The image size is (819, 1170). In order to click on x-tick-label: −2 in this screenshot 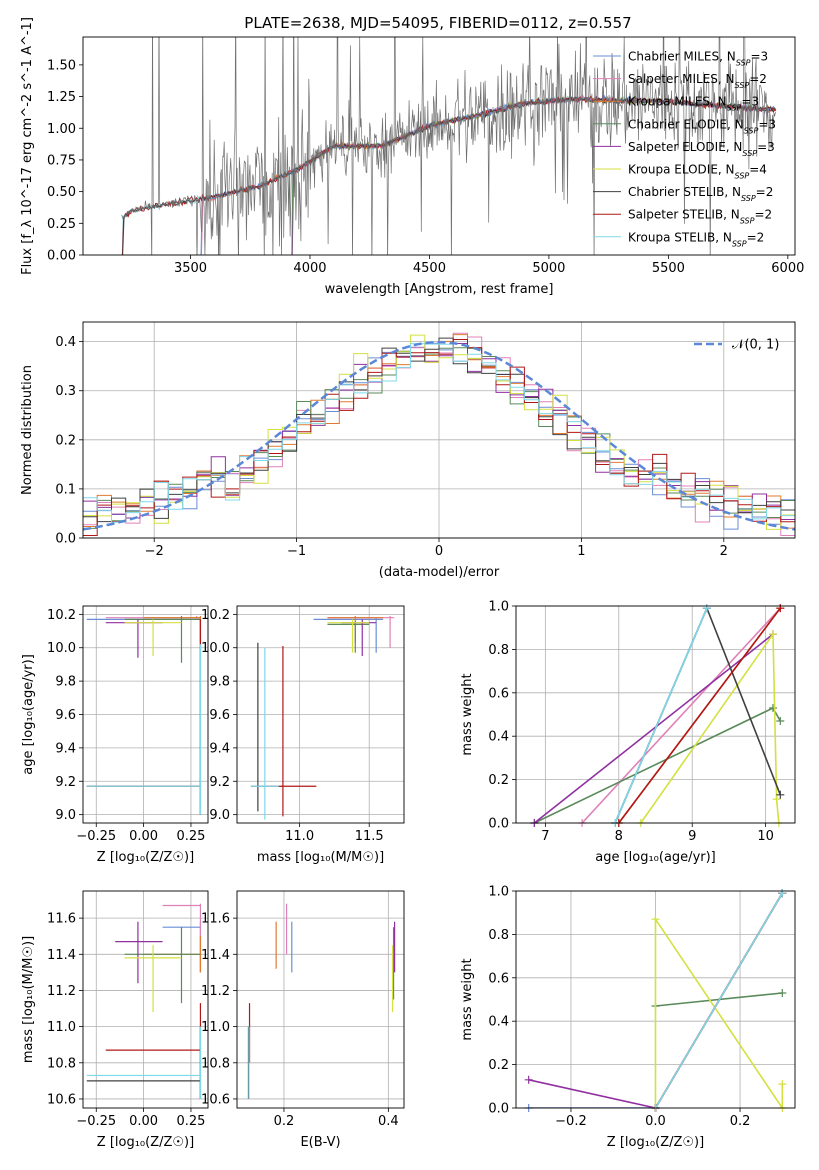, I will do `click(154, 551)`.